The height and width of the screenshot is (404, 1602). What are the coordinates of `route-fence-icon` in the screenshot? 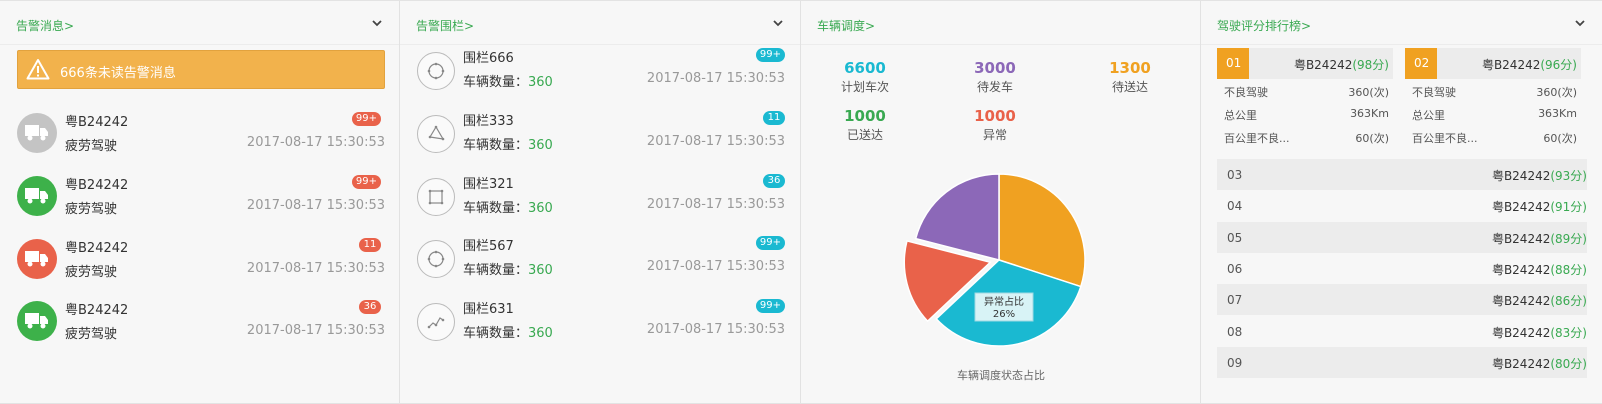 It's located at (436, 322).